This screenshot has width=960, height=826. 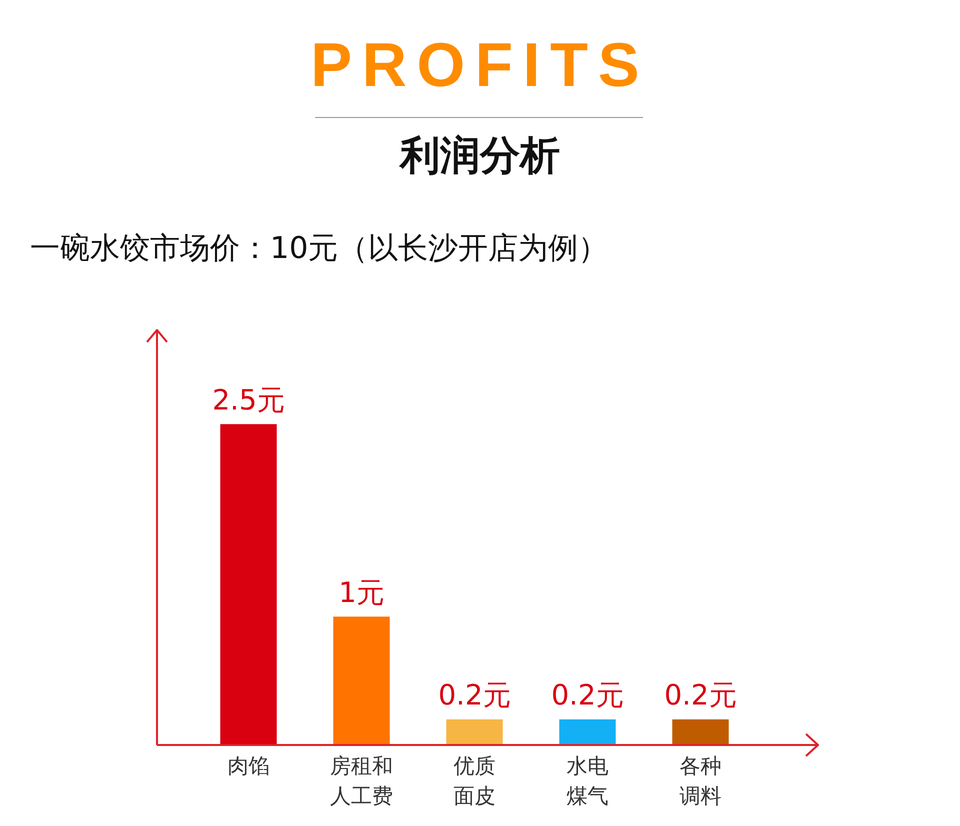 I want to click on x-tick-label: 房租和人工费, so click(x=361, y=781).